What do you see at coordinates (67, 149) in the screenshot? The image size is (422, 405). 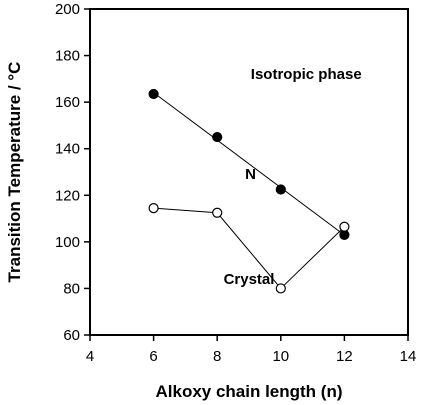 I see `y-tick-label: 140` at bounding box center [67, 149].